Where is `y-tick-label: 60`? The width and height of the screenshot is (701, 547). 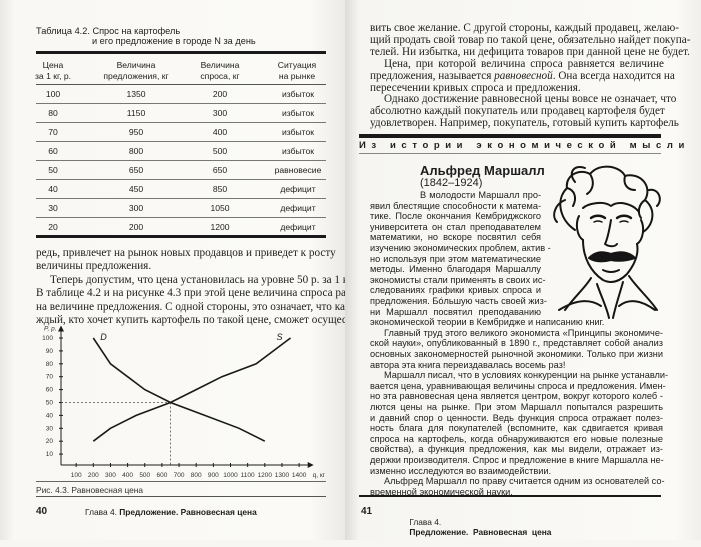
y-tick-label: 60 is located at coordinates (50, 390).